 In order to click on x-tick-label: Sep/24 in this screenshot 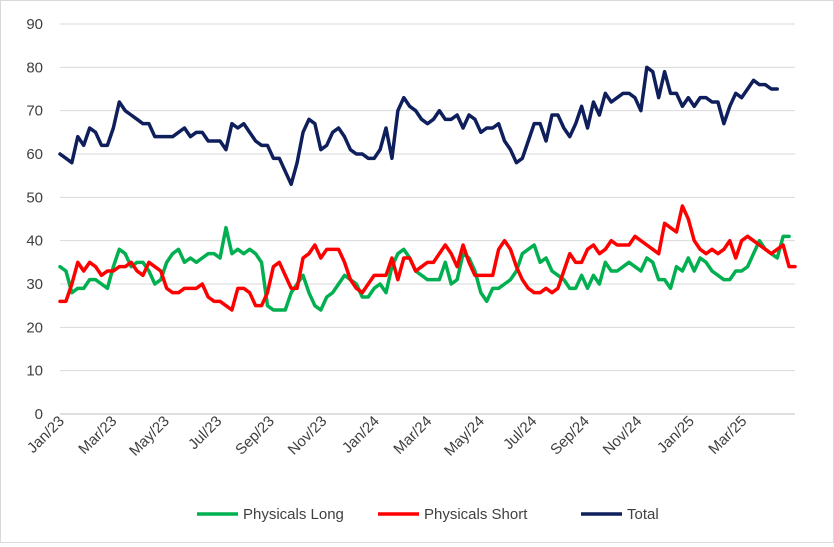, I will do `click(570, 436)`.